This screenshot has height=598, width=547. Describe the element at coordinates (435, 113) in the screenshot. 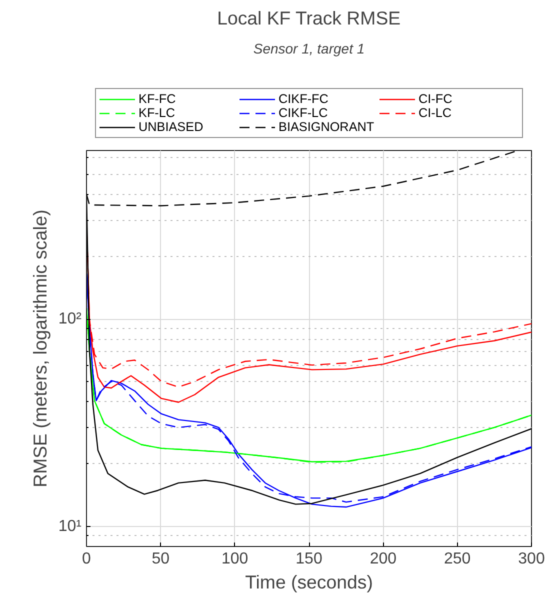

I see `legend-label: CI-LC` at that location.